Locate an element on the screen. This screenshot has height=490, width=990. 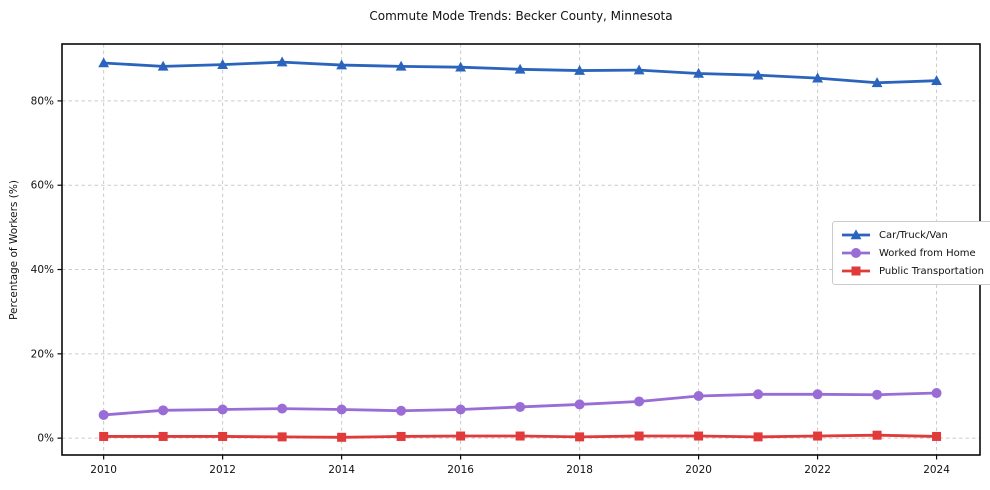
x-tick-label: 2022 is located at coordinates (817, 470).